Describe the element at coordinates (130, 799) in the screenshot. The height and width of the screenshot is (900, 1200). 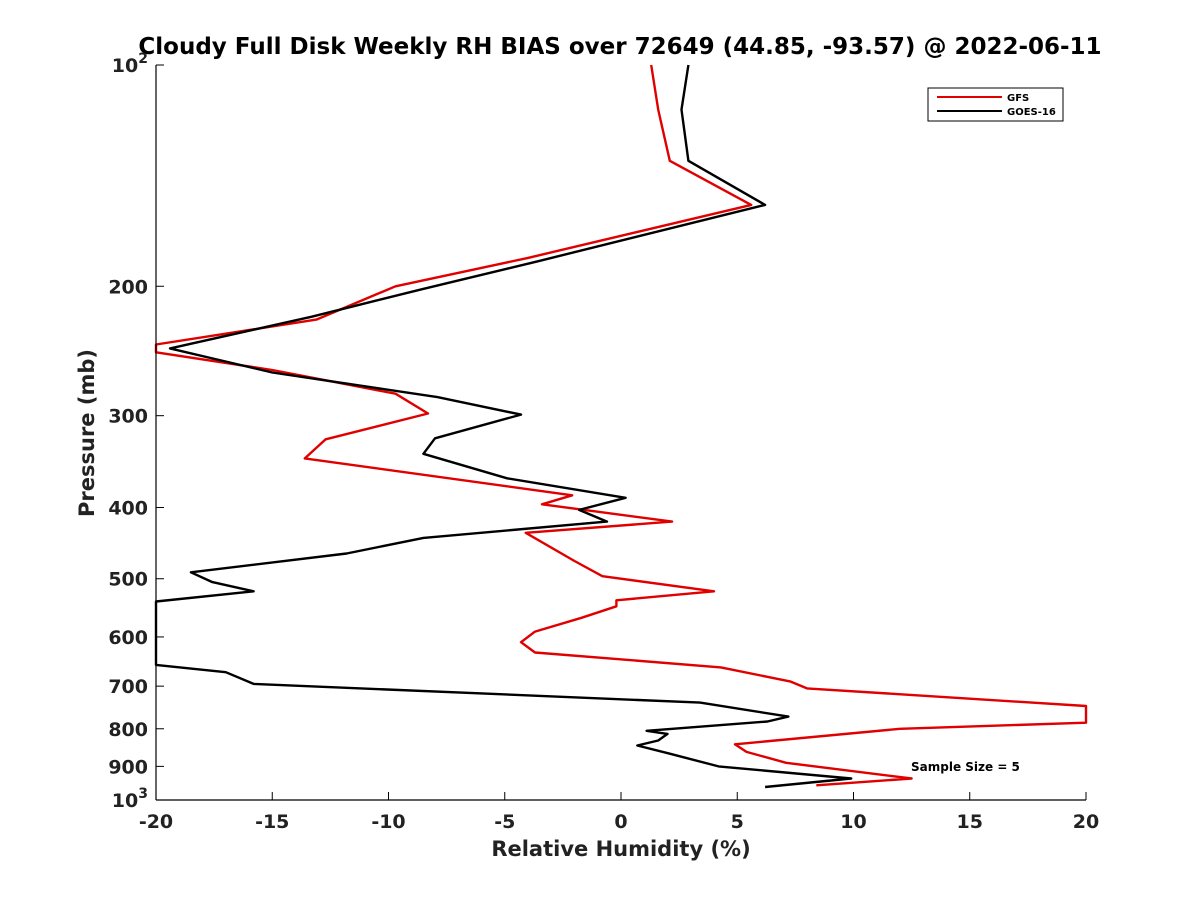
I see `y-tick-label: 10³` at that location.